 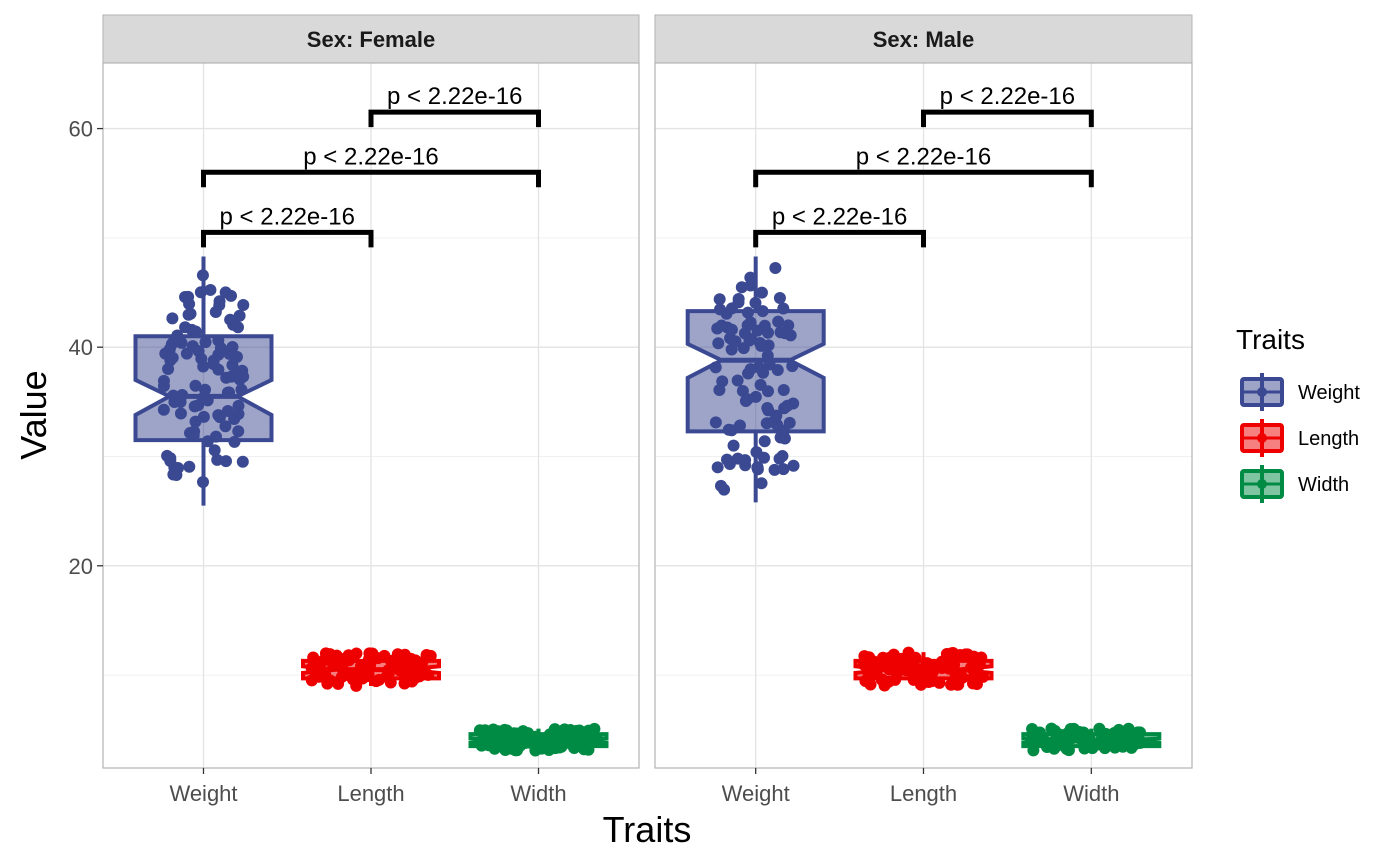 I want to click on legend-entry-length: Length, so click(x=1299, y=438).